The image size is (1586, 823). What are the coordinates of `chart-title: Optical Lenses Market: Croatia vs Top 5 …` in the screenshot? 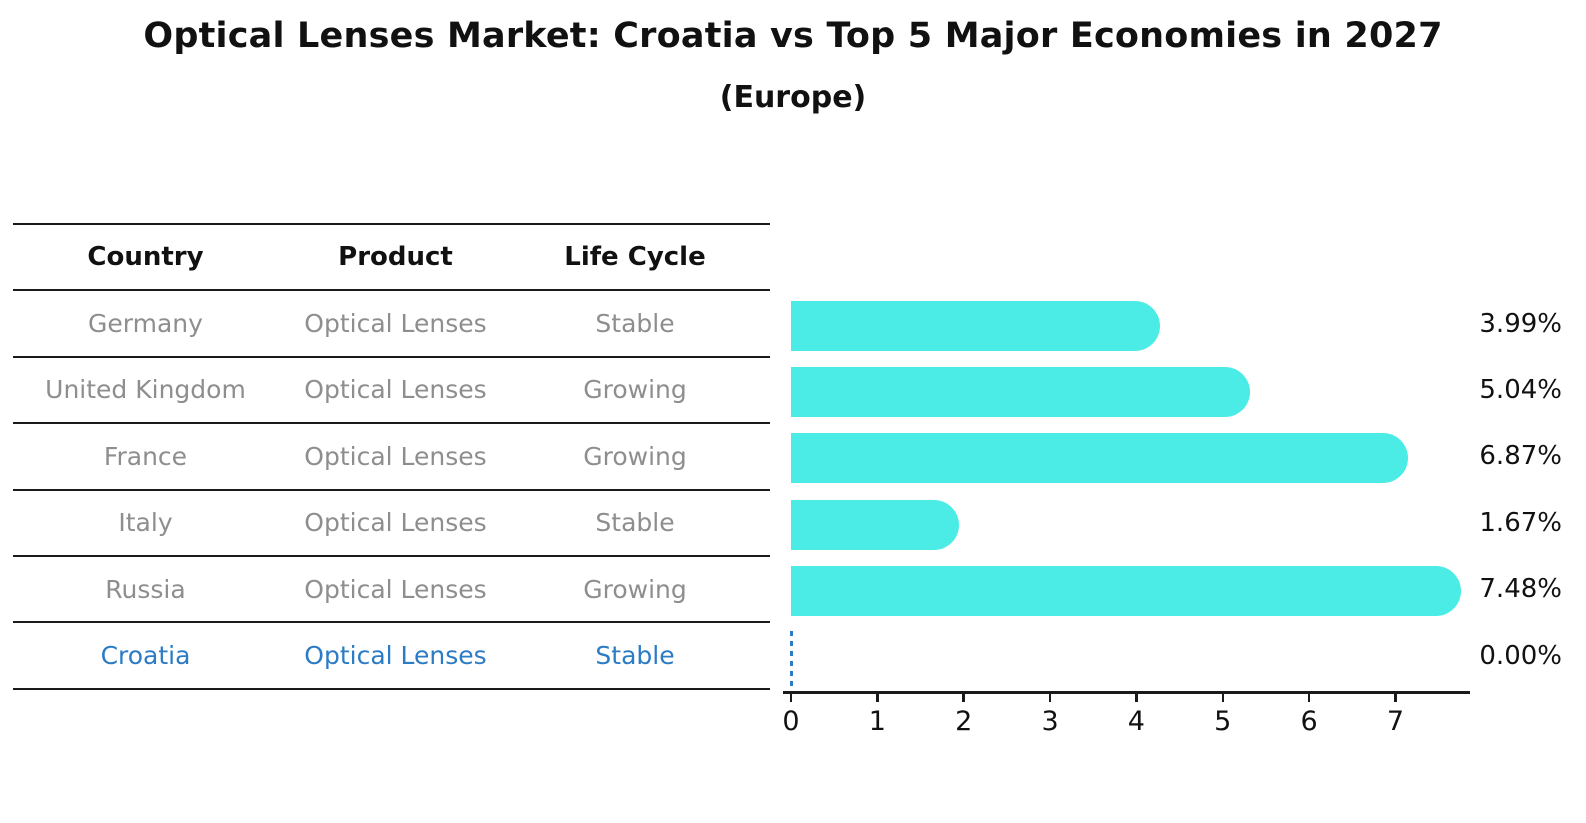 It's located at (793, 36).